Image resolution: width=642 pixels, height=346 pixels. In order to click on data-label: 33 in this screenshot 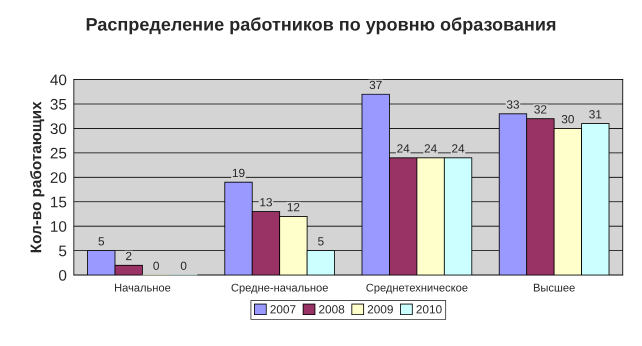, I will do `click(513, 104)`.